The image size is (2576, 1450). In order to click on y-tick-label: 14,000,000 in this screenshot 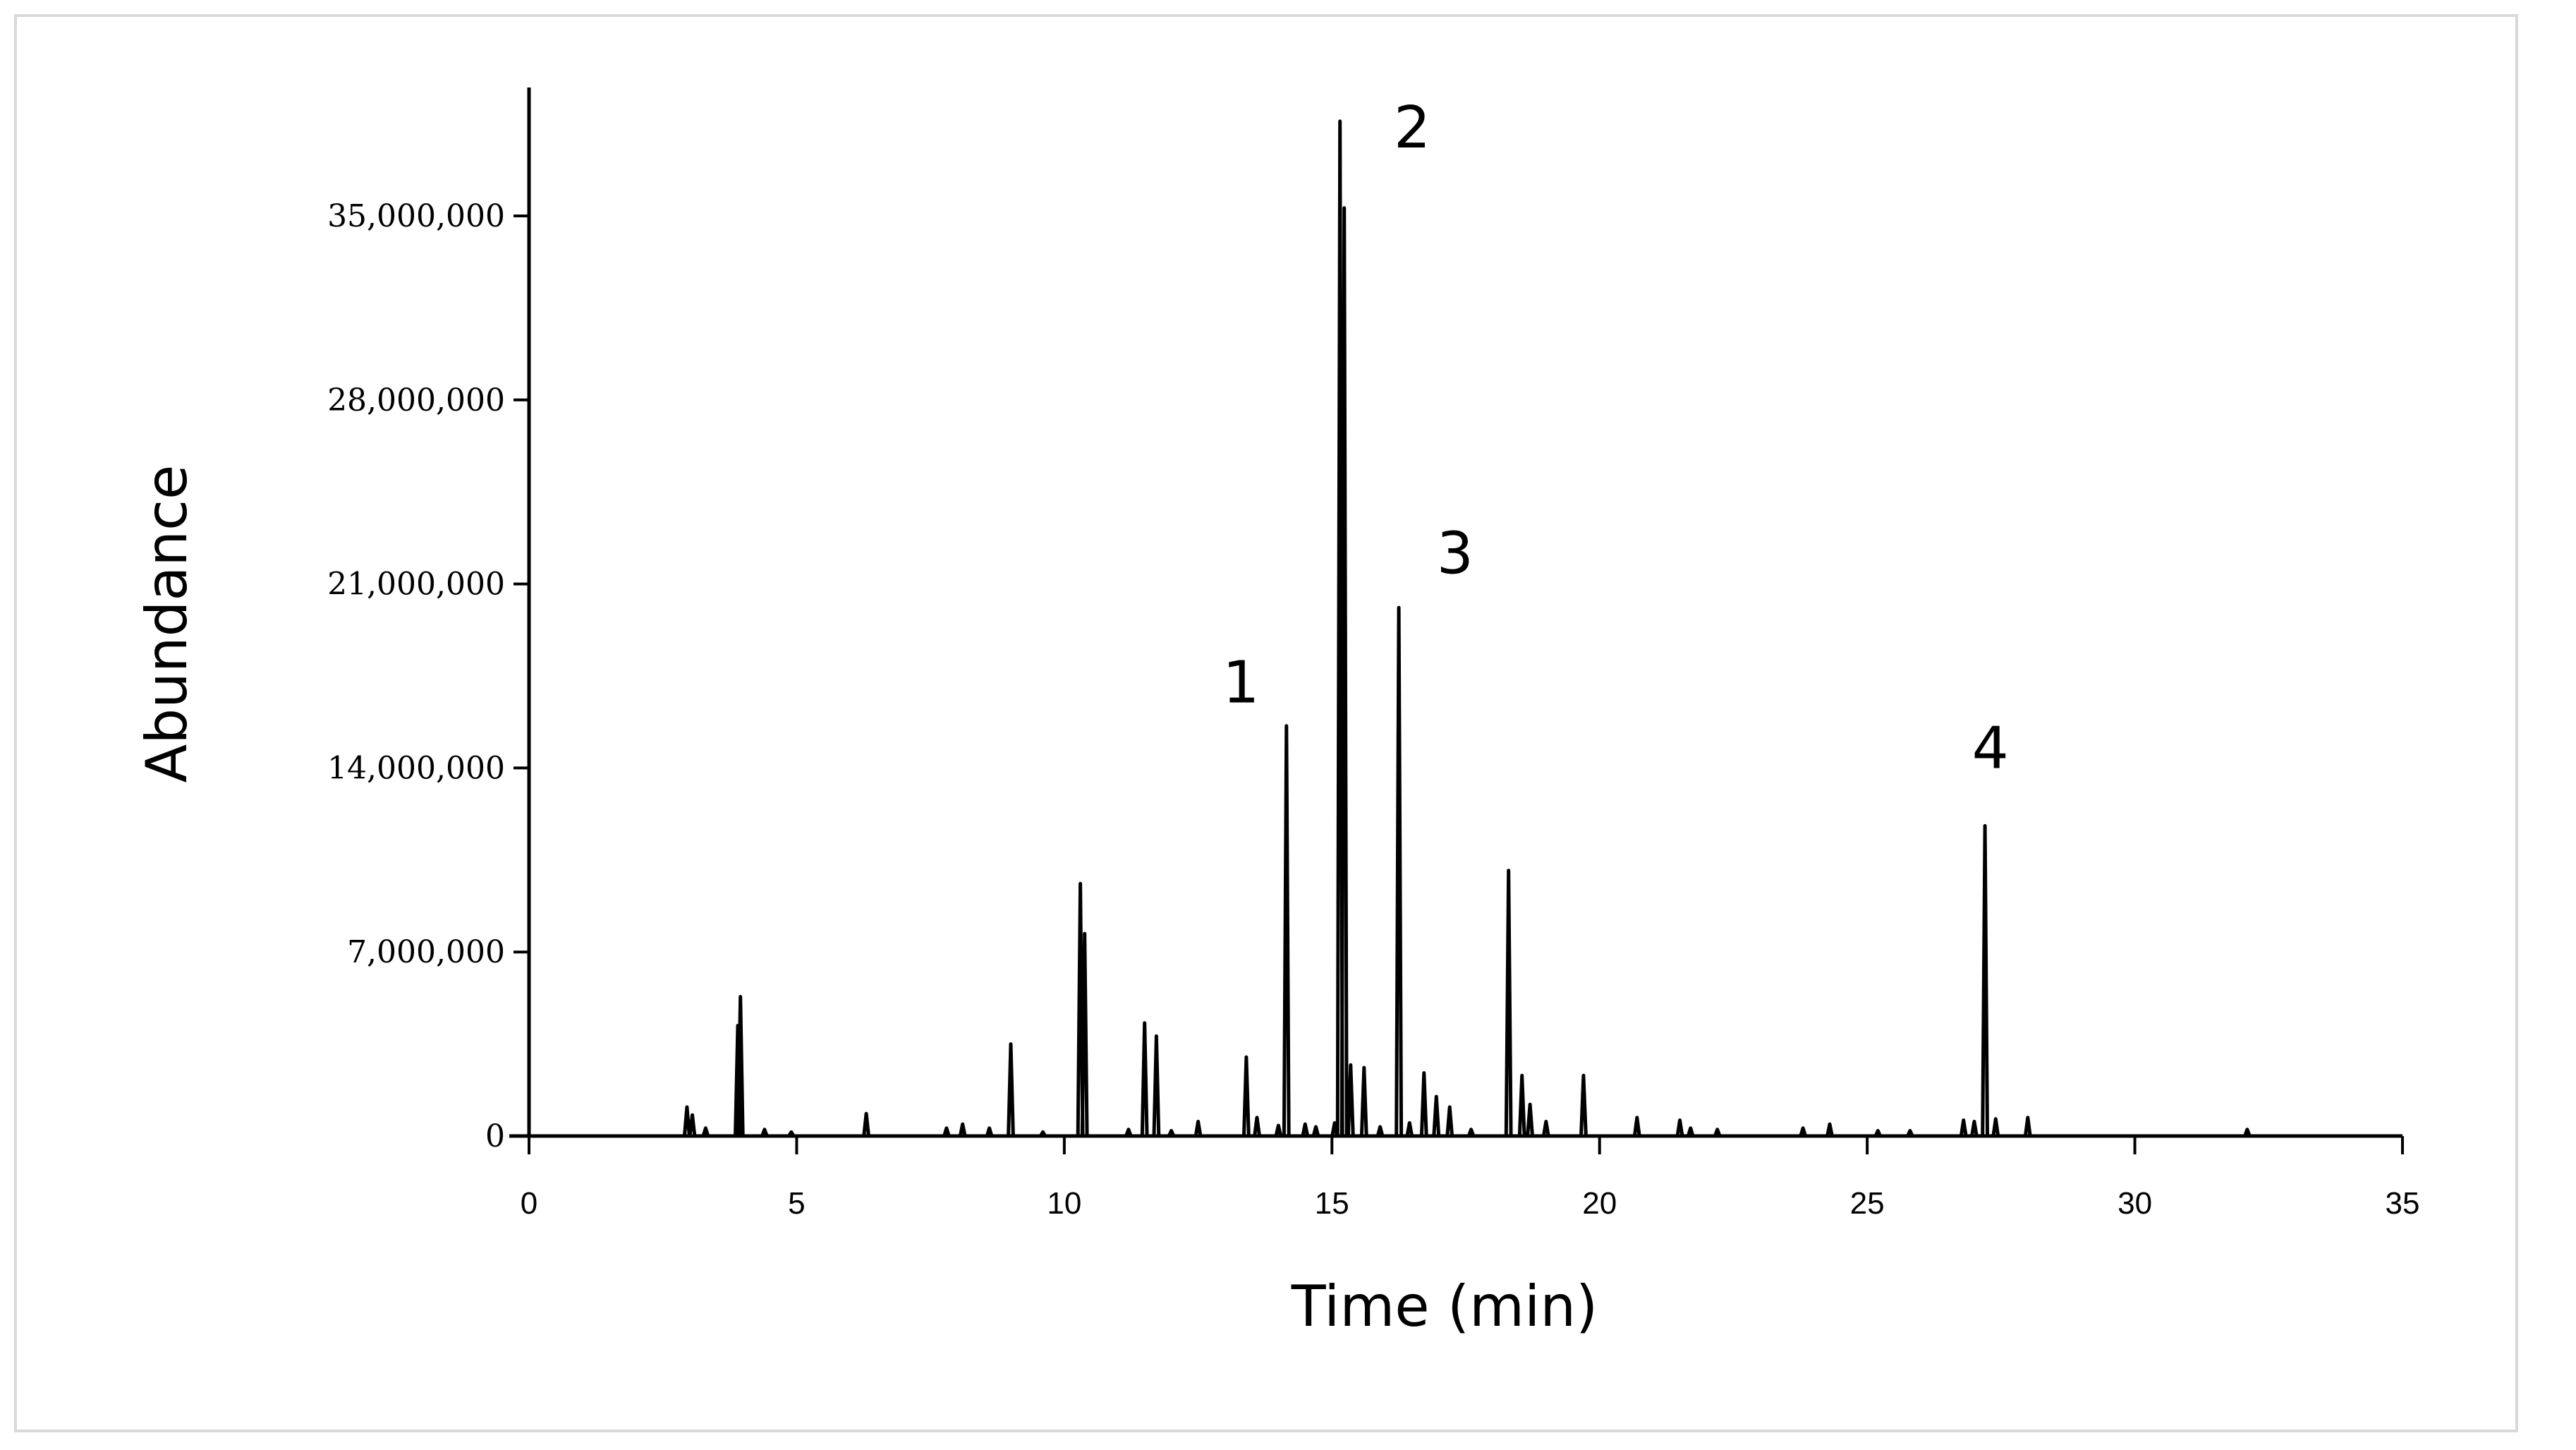, I will do `click(416, 768)`.